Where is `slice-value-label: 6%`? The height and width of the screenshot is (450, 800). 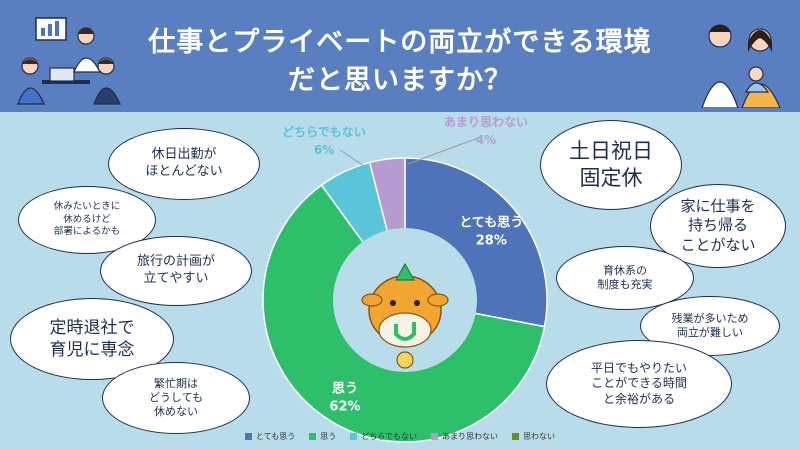
slice-value-label: 6% is located at coordinates (324, 150).